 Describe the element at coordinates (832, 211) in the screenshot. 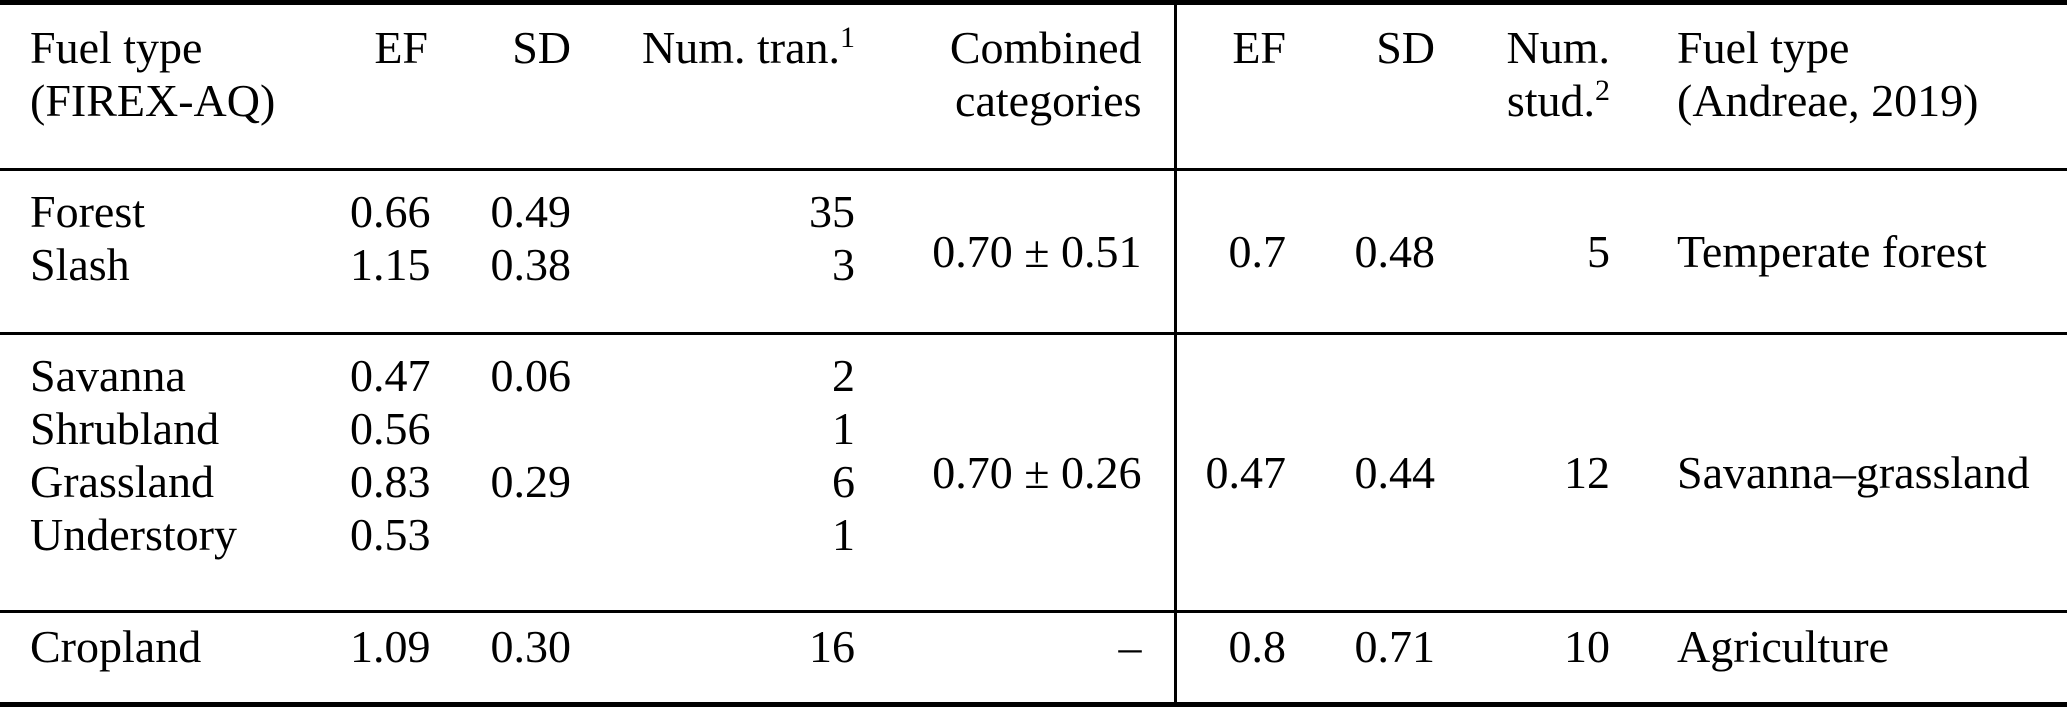

I see `cell-num-tran: 35` at that location.